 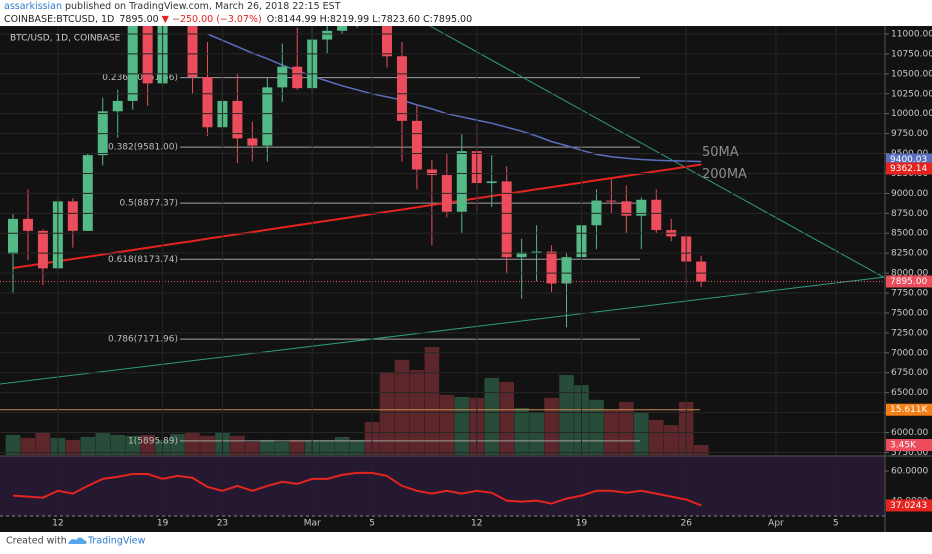 What do you see at coordinates (909, 294) in the screenshot?
I see `y-tick-label: 7750.00` at bounding box center [909, 294].